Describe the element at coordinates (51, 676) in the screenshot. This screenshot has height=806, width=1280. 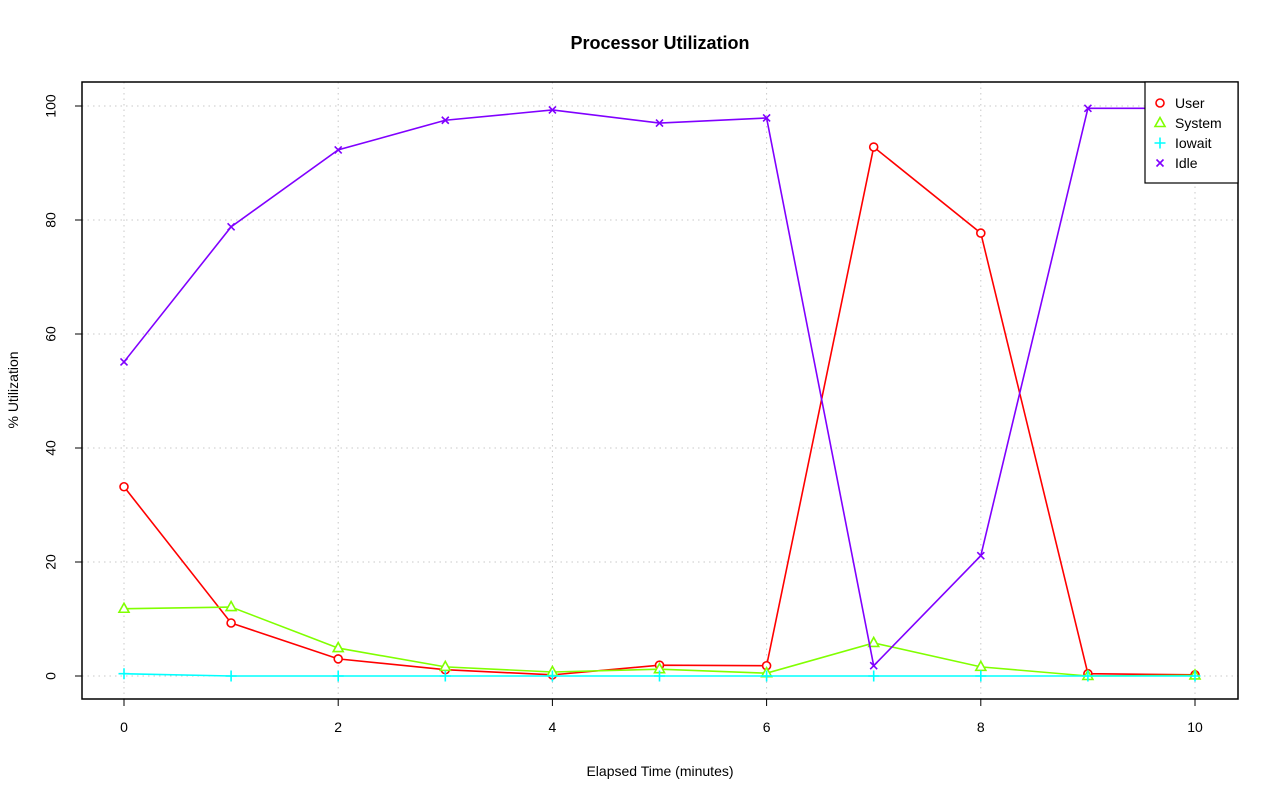
I see `y-tick-label: 0` at that location.